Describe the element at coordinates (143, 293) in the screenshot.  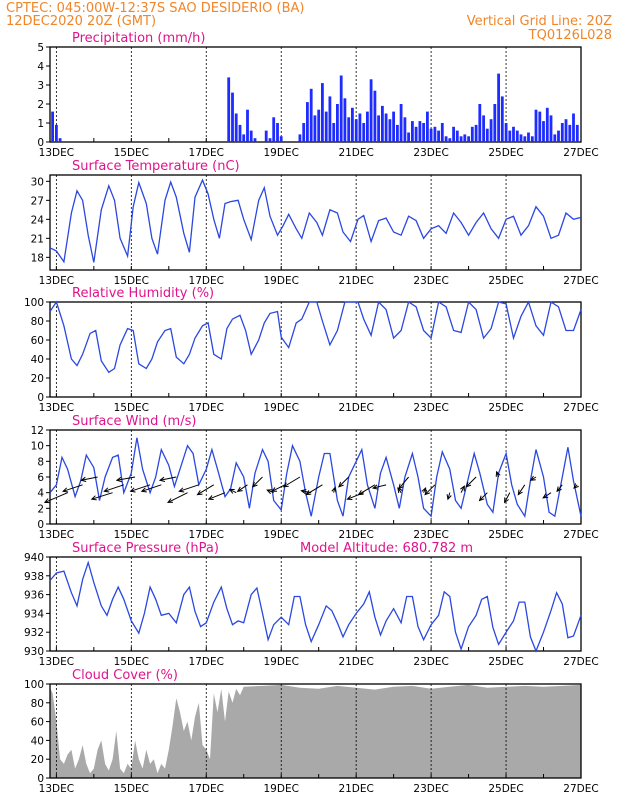
I see `panel-title: Relative Humidity (%)` at that location.